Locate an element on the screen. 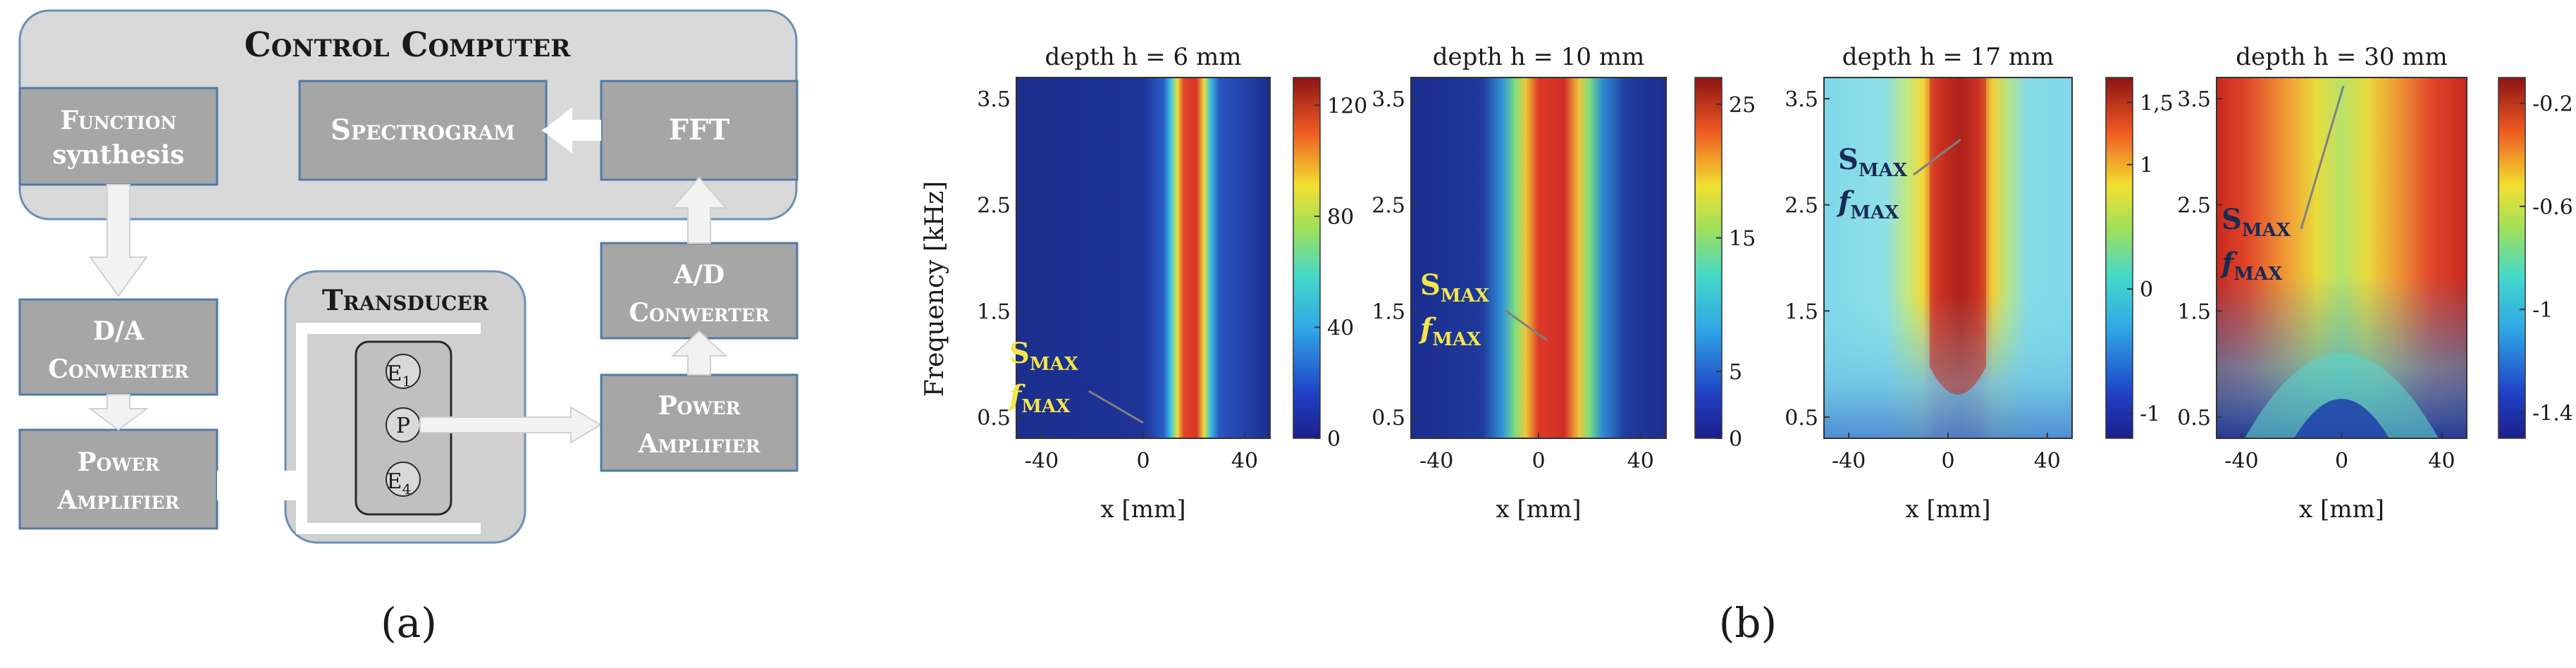 This screenshot has width=2576, height=668. power-amplifier-right-label-2: Amplifier is located at coordinates (699, 444).